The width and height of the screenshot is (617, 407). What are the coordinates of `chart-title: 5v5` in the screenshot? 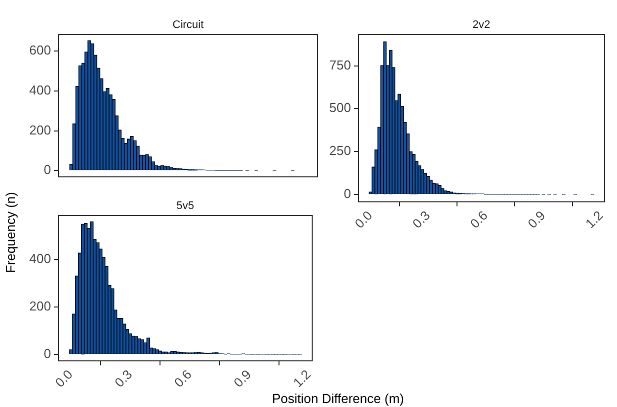 It's located at (185, 206).